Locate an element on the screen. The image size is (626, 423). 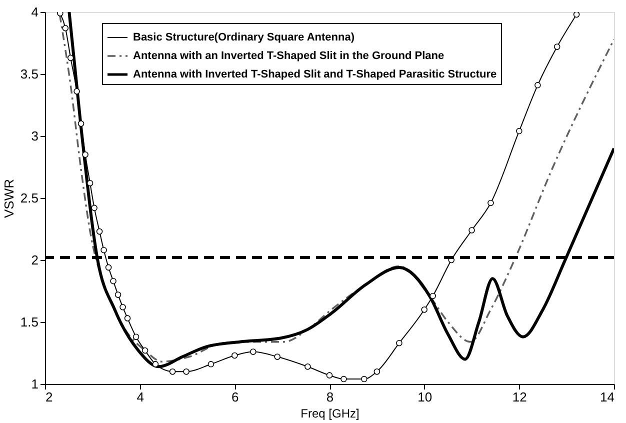
y-tick-label: 2 is located at coordinates (34, 260).